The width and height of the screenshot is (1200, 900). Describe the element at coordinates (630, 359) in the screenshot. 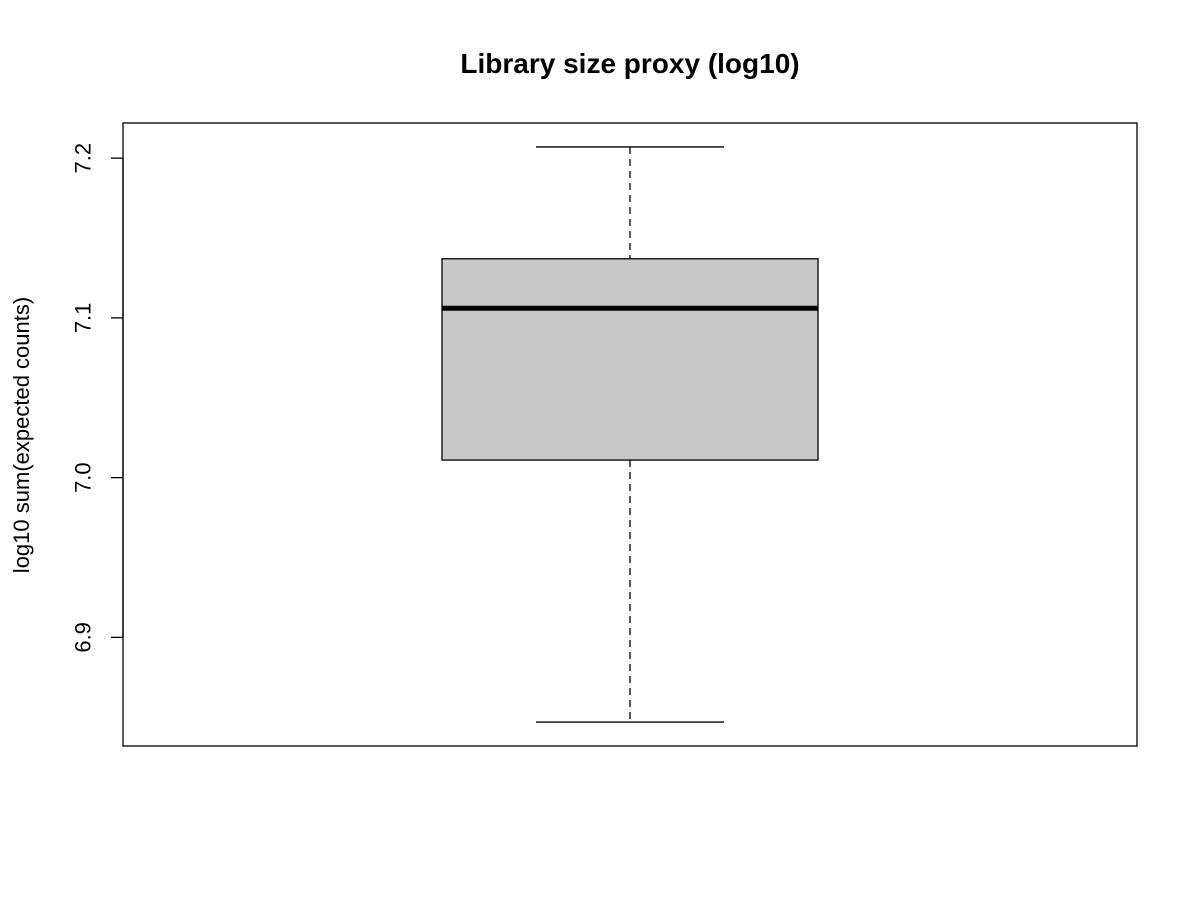

I see `interquartile-box` at that location.